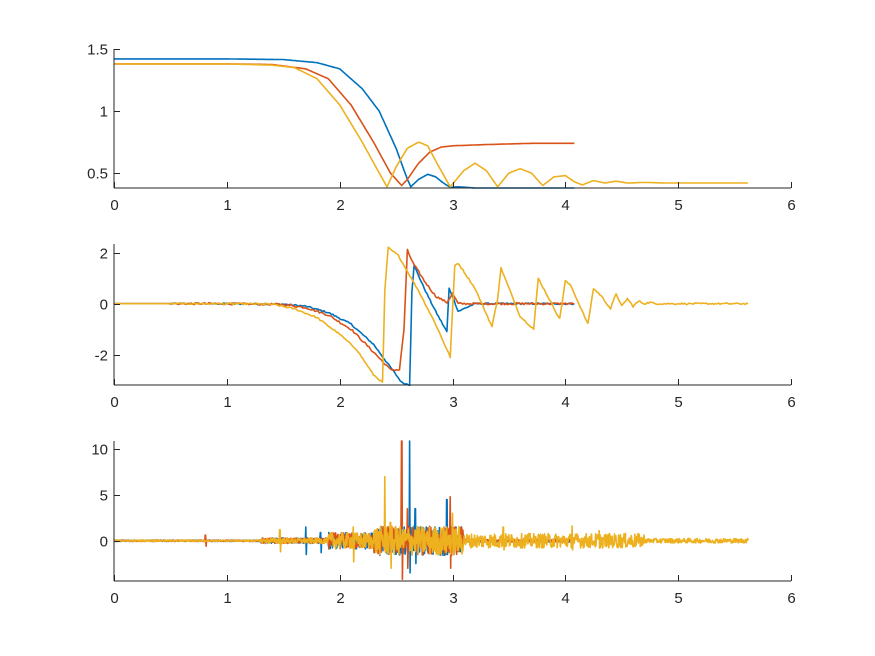  Describe the element at coordinates (104, 496) in the screenshot. I see `y-tick-label: 5` at that location.